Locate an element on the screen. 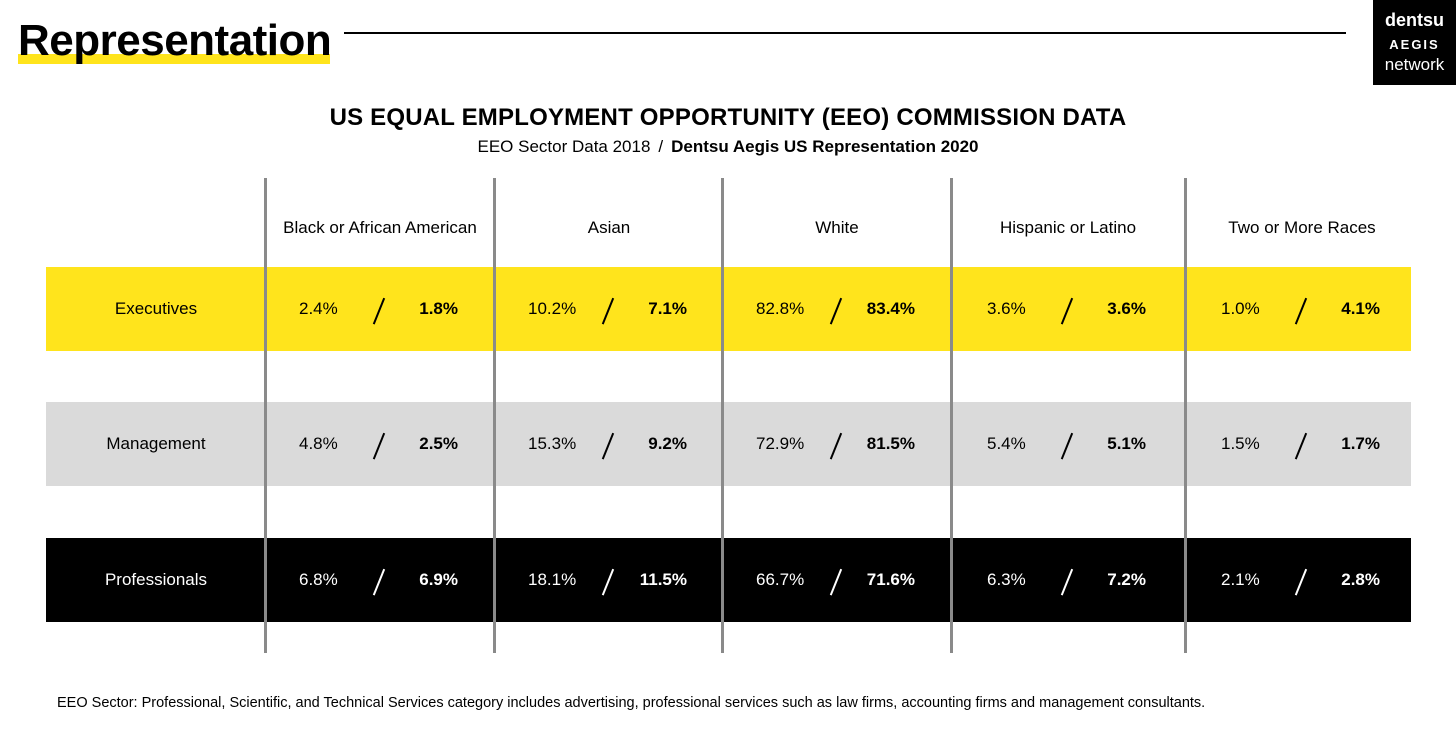 This screenshot has height=732, width=1456. logo-line-3: network is located at coordinates (1414, 64).